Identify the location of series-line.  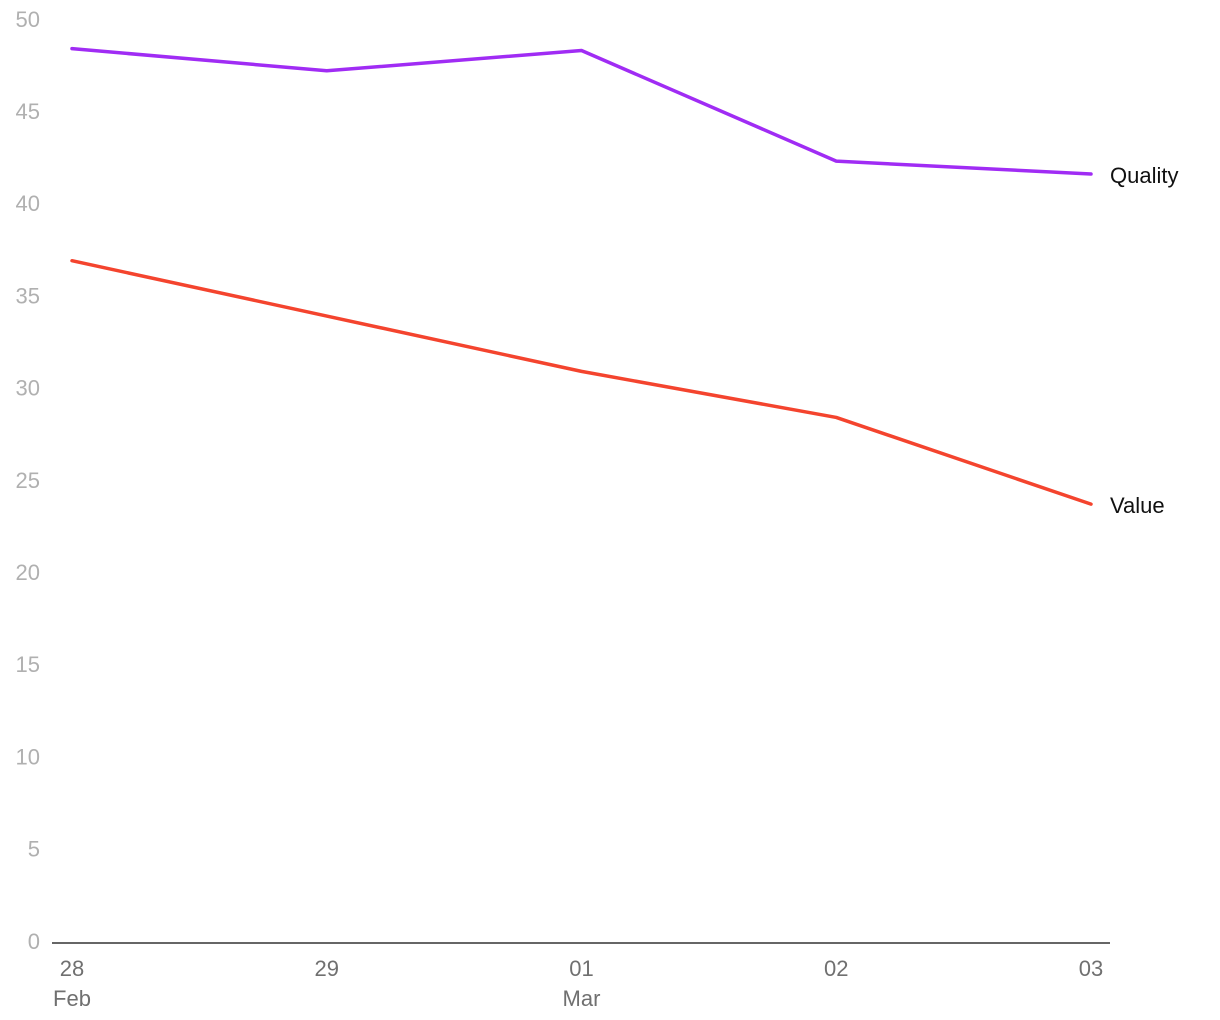
(581, 111).